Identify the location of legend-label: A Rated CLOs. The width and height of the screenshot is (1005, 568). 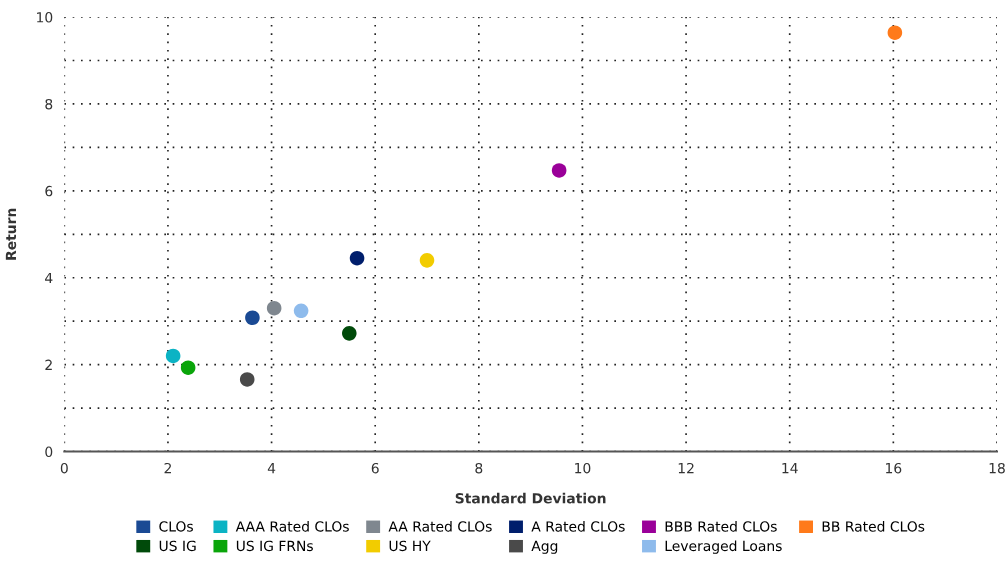
(578, 526).